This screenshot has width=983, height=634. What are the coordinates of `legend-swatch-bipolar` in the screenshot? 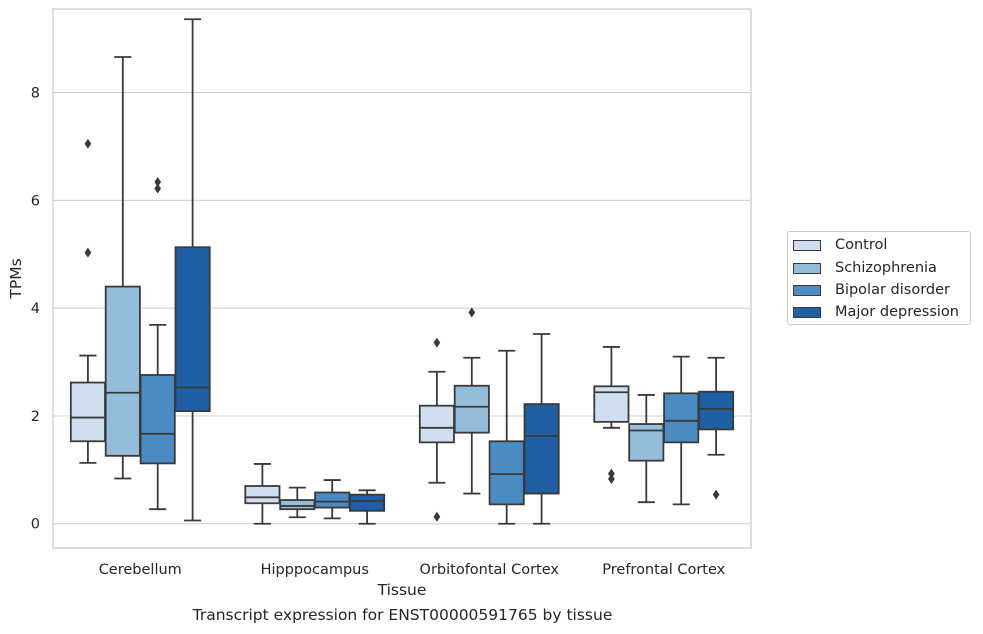 It's located at (807, 290).